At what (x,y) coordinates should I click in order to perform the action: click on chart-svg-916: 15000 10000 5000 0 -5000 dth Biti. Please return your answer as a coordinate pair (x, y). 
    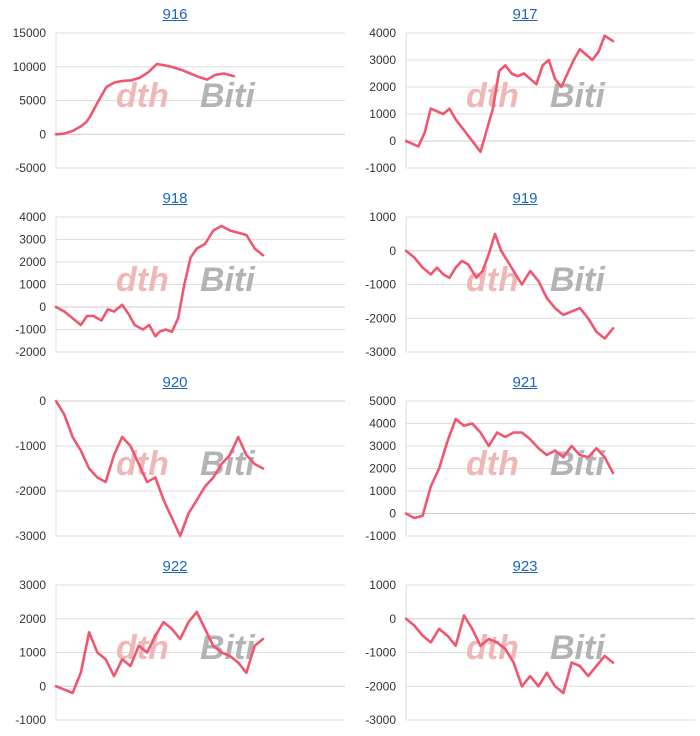
    Looking at the image, I should click on (179, 100).